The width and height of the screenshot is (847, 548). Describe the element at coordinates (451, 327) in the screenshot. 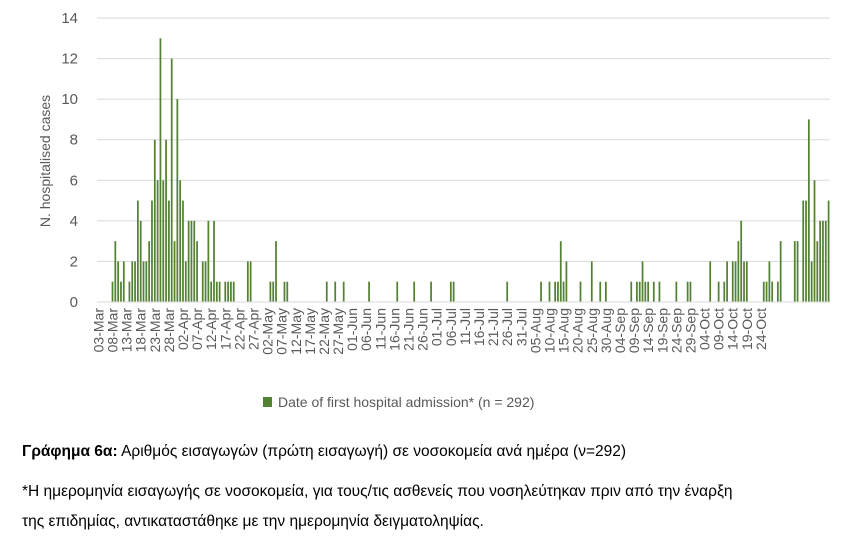

I see `x-tick-label: 06-Jul` at that location.